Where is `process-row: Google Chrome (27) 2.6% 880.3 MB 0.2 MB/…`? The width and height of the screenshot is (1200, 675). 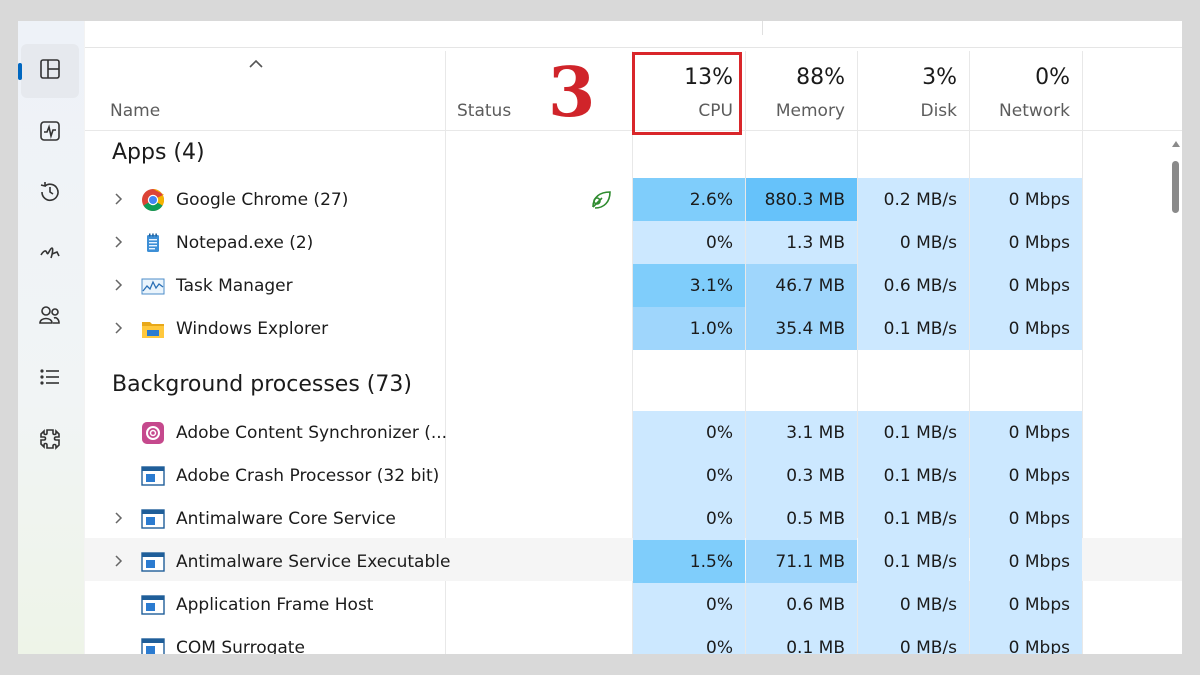
process-row: Google Chrome (27) 2.6% 880.3 MB 0.2 MB/… is located at coordinates (633, 199).